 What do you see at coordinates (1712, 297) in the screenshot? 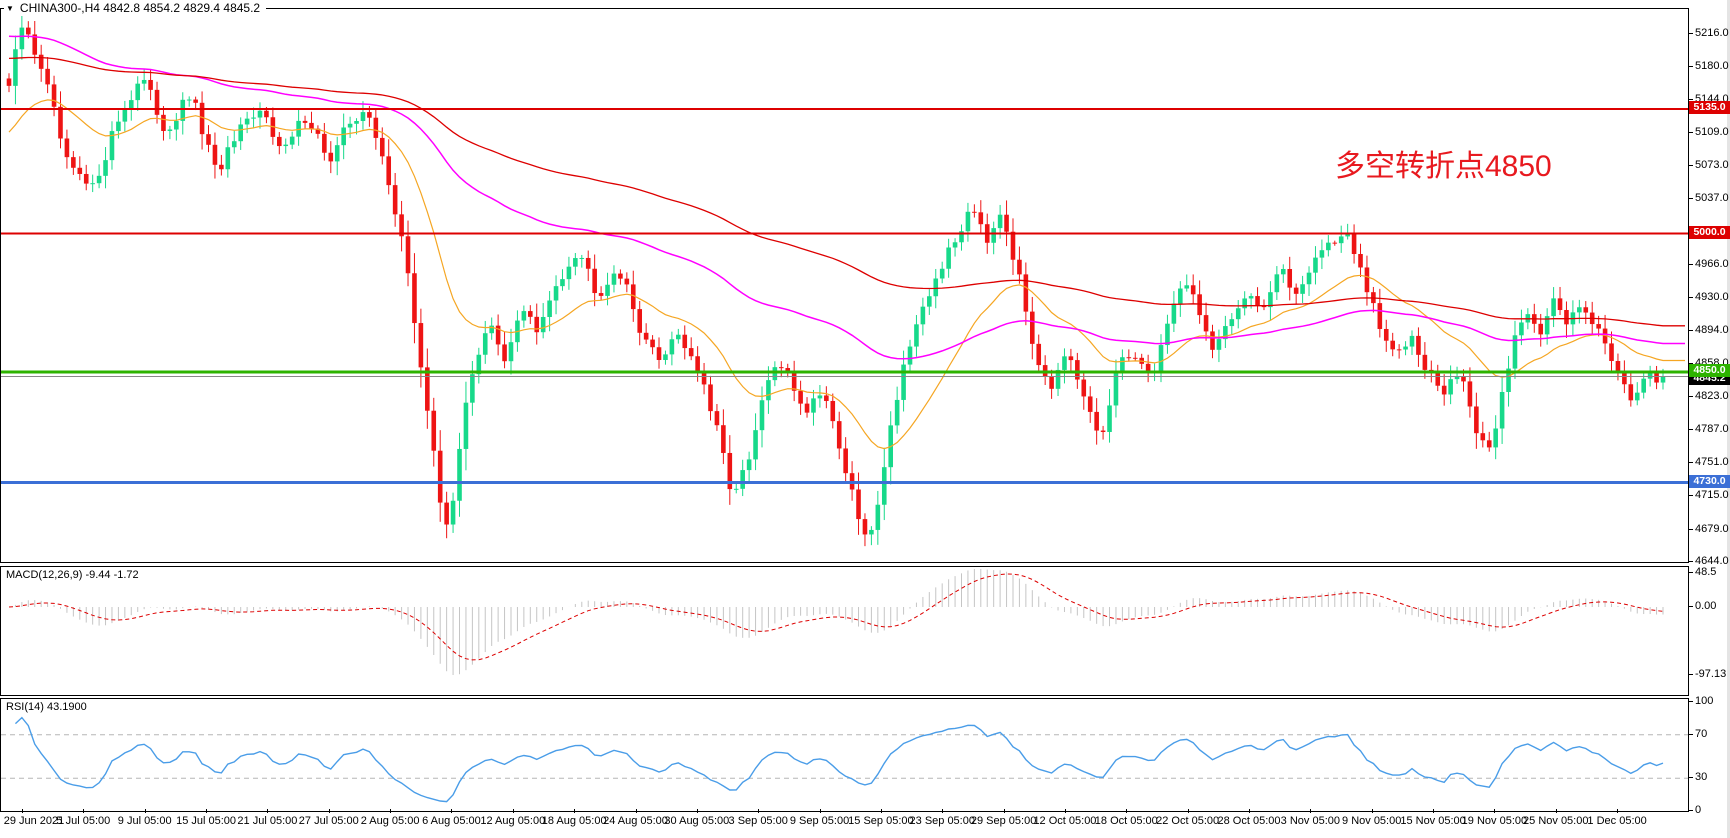
I see `price-tick-label: 4930.0` at bounding box center [1712, 297].